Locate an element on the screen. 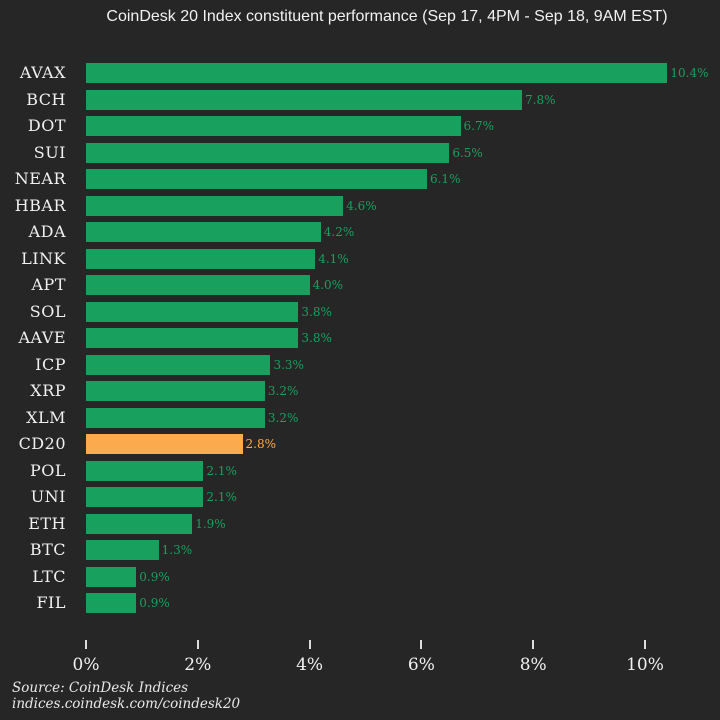 The image size is (720, 720). bar-bch is located at coordinates (304, 99).